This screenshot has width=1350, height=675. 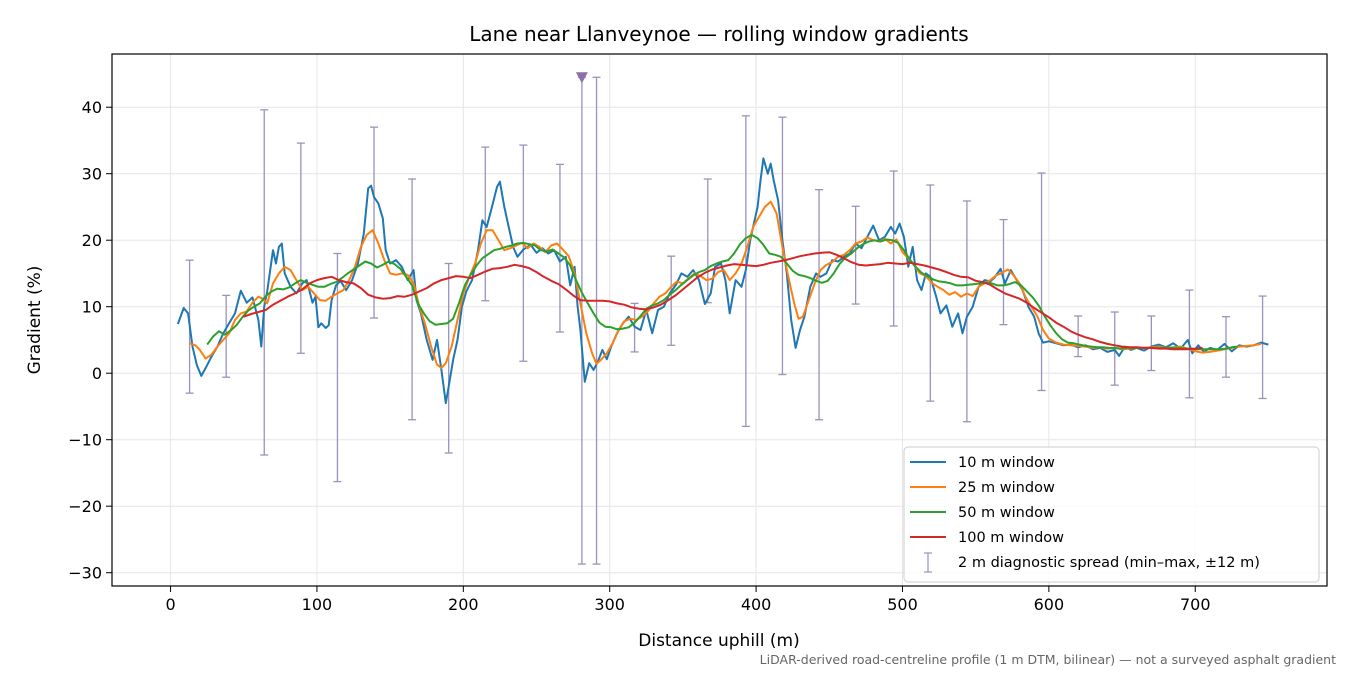 I want to click on legend-label-50m: 50 m window, so click(x=1006, y=513).